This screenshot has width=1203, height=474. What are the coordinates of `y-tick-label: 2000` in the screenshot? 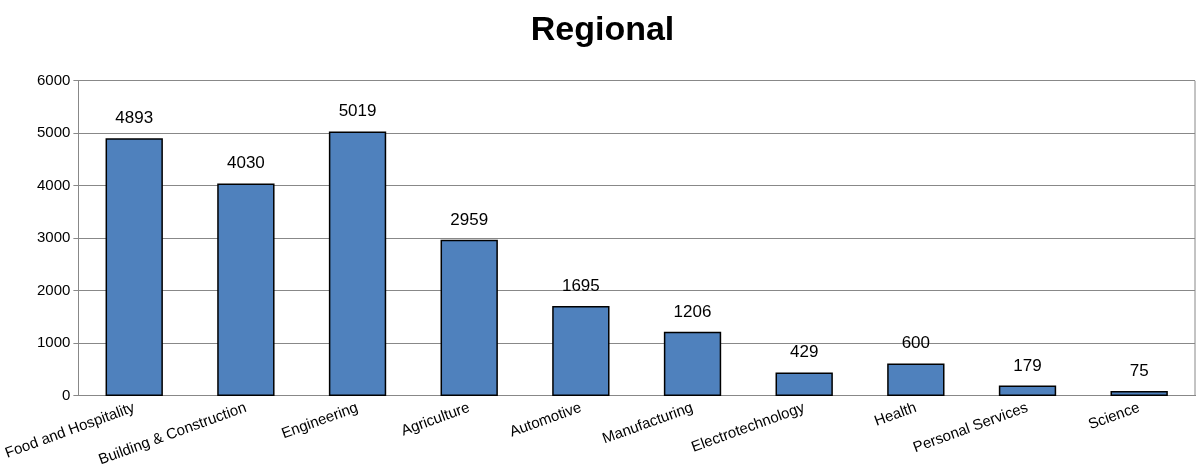 It's located at (54, 289).